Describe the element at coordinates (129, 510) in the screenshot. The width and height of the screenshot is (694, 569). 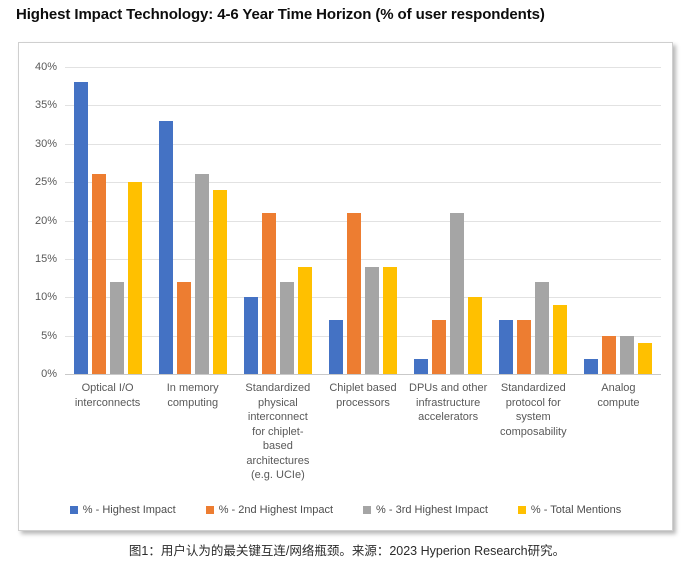
I see `legend-label: % - Highest Impact` at that location.